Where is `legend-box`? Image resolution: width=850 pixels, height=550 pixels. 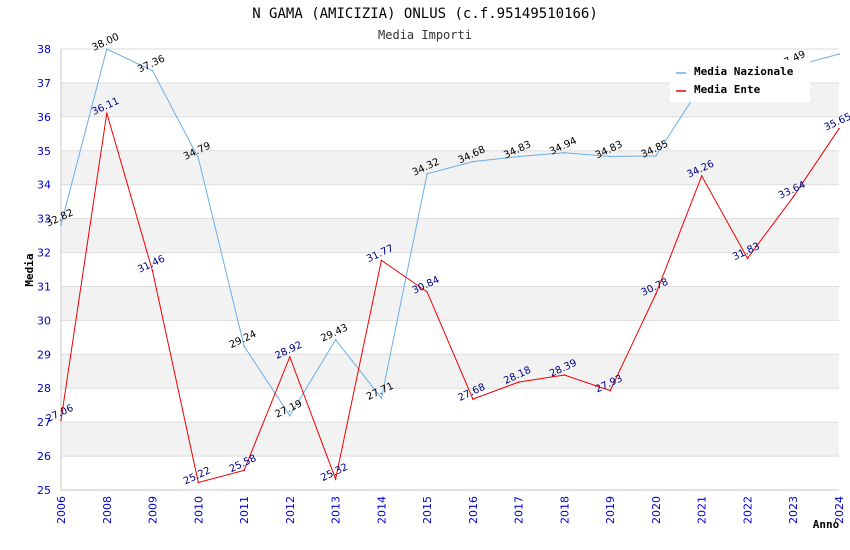 legend-box is located at coordinates (740, 81).